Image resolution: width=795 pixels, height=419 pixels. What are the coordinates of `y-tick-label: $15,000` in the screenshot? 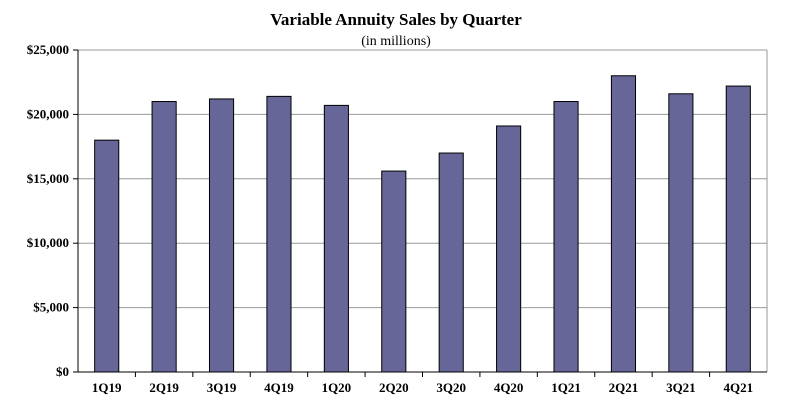 It's located at (48, 178).